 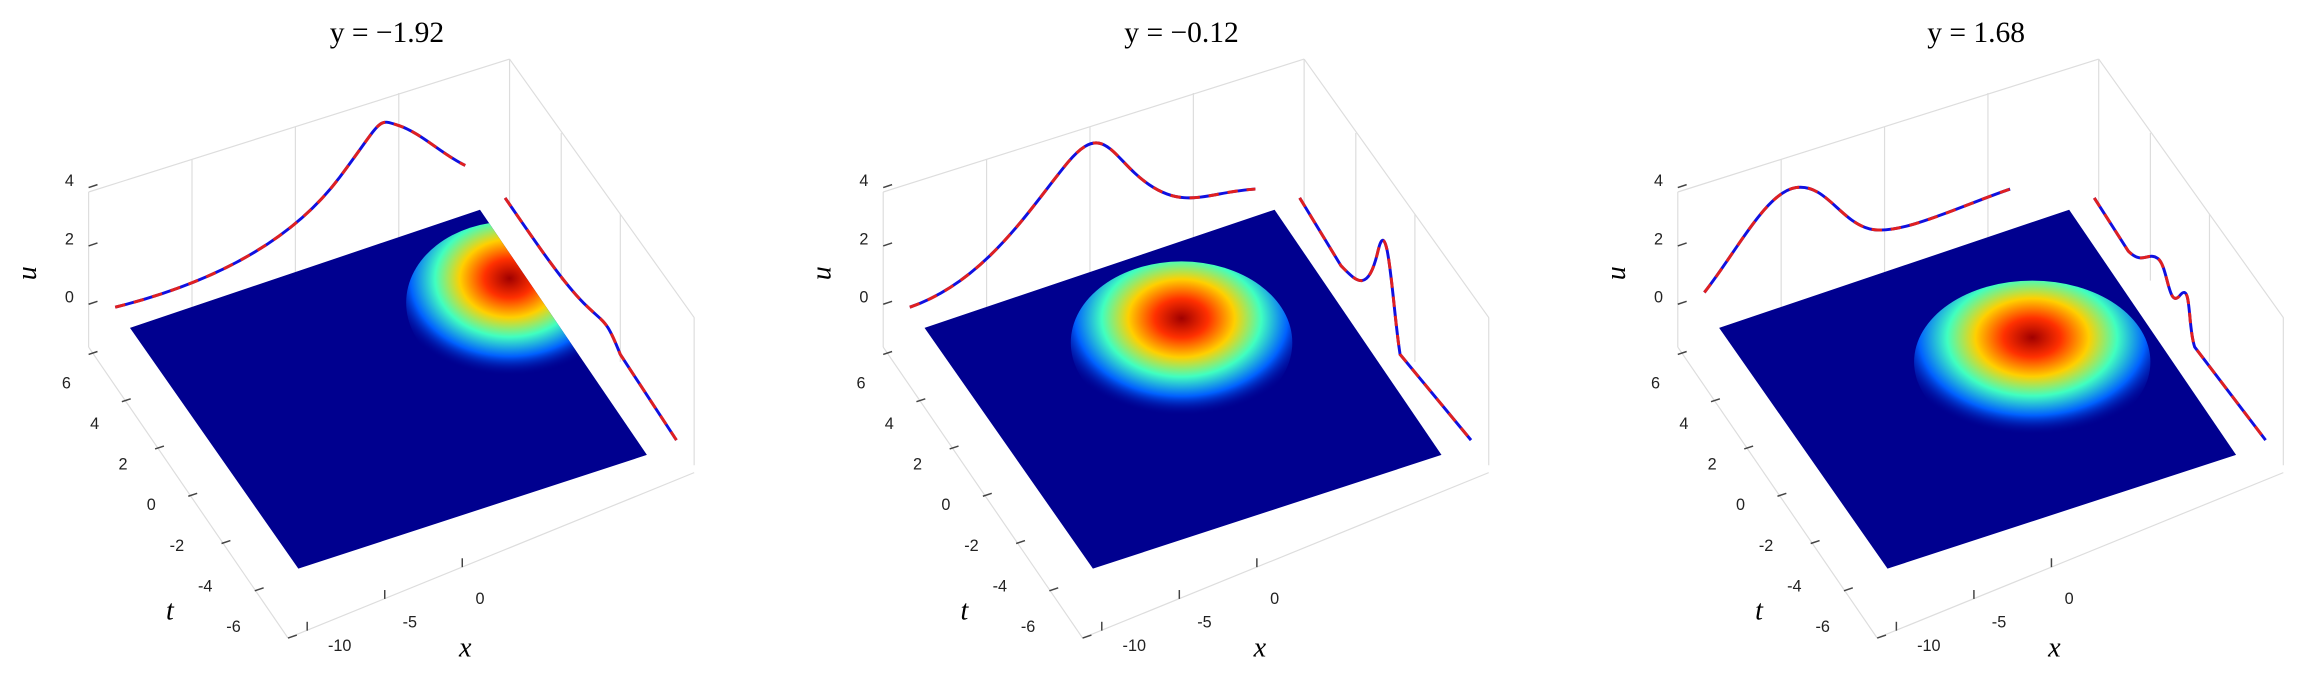 I want to click on chart-title: y = −1.92, so click(x=387, y=33).